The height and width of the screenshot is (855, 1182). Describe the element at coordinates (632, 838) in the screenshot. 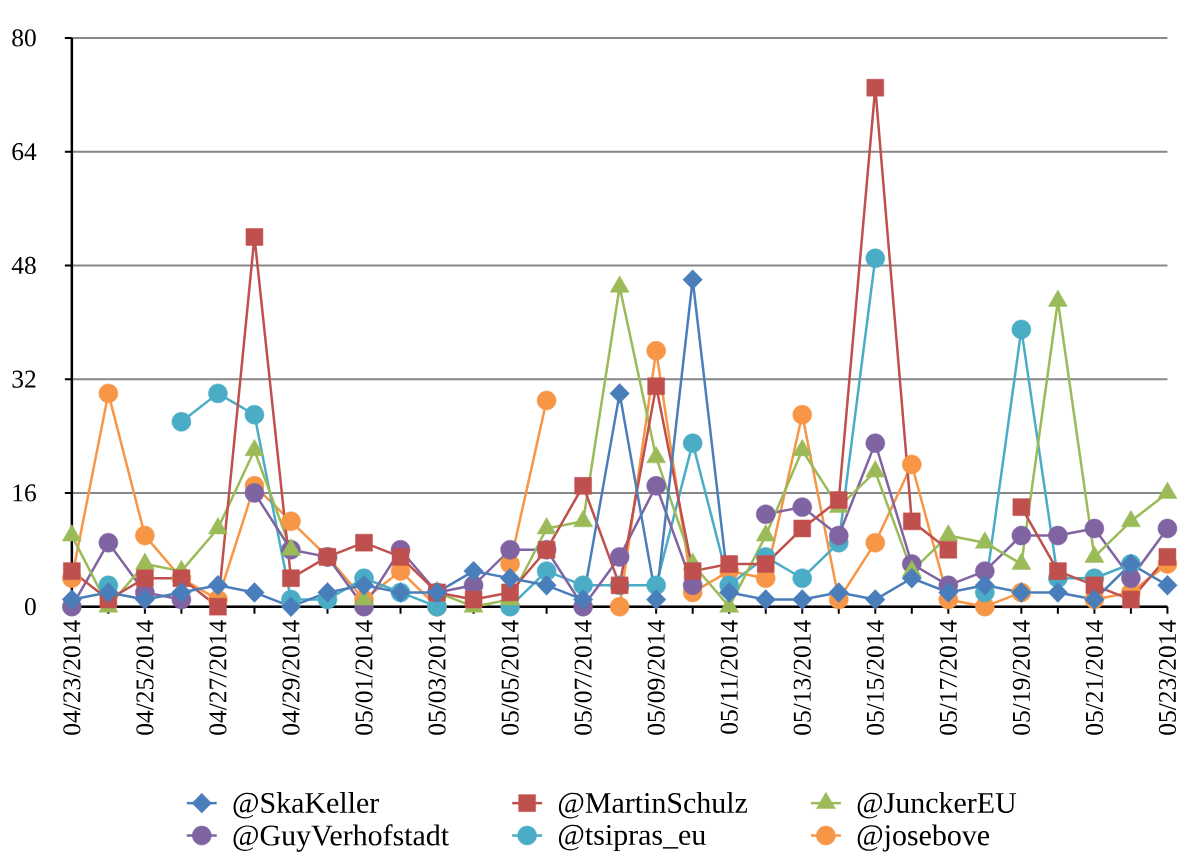

I see `legend-label: @tsipras_eu` at that location.